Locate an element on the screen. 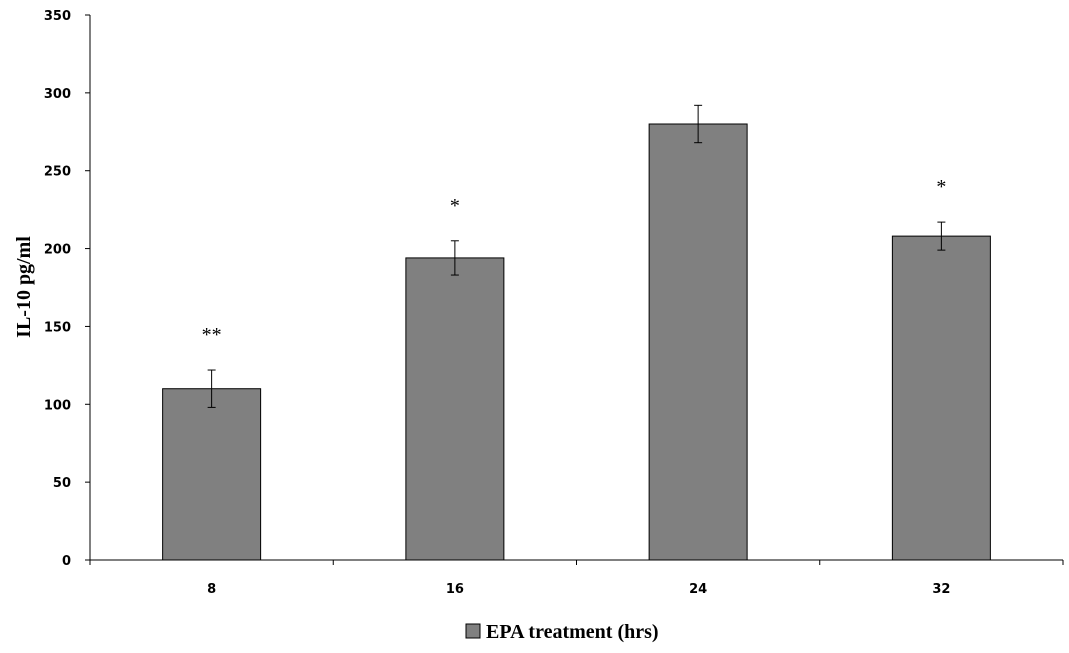  y-tick-label: 50 is located at coordinates (62, 483).